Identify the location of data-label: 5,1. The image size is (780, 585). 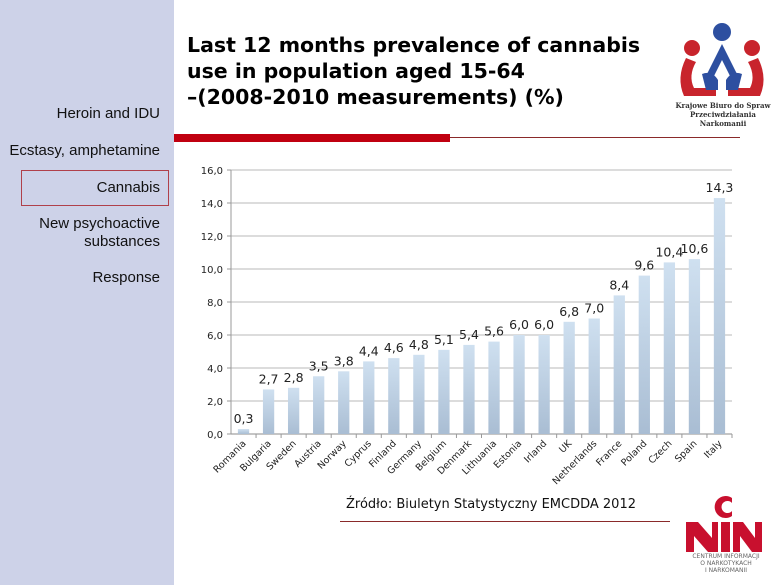
(444, 339).